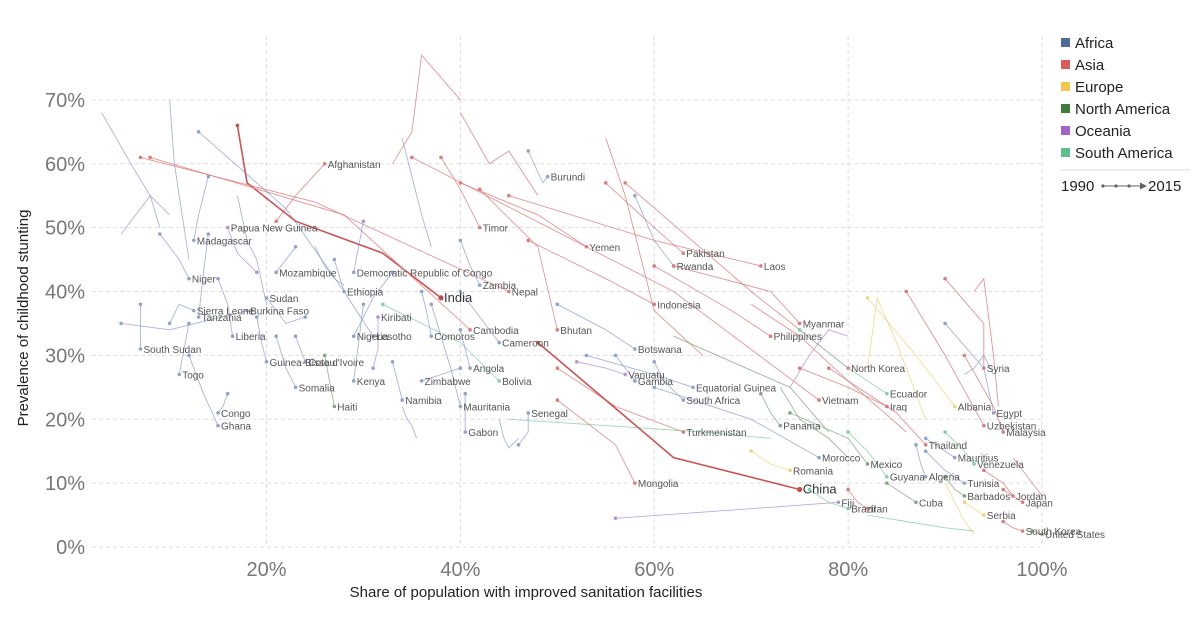 The width and height of the screenshot is (1200, 630). I want to click on trail-burundi, so click(538, 166).